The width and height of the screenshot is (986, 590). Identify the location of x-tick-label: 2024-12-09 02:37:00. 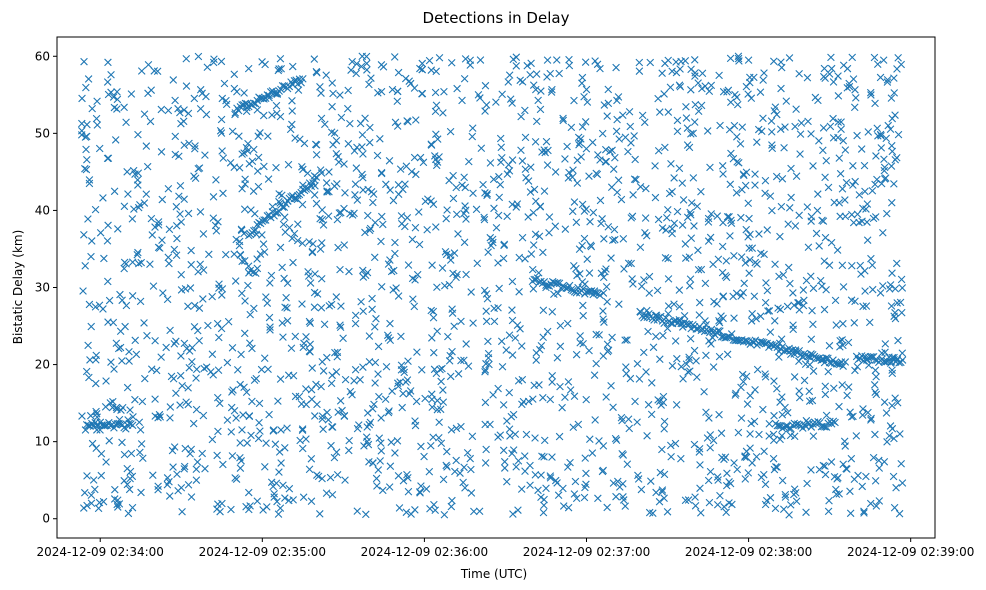
(586, 552).